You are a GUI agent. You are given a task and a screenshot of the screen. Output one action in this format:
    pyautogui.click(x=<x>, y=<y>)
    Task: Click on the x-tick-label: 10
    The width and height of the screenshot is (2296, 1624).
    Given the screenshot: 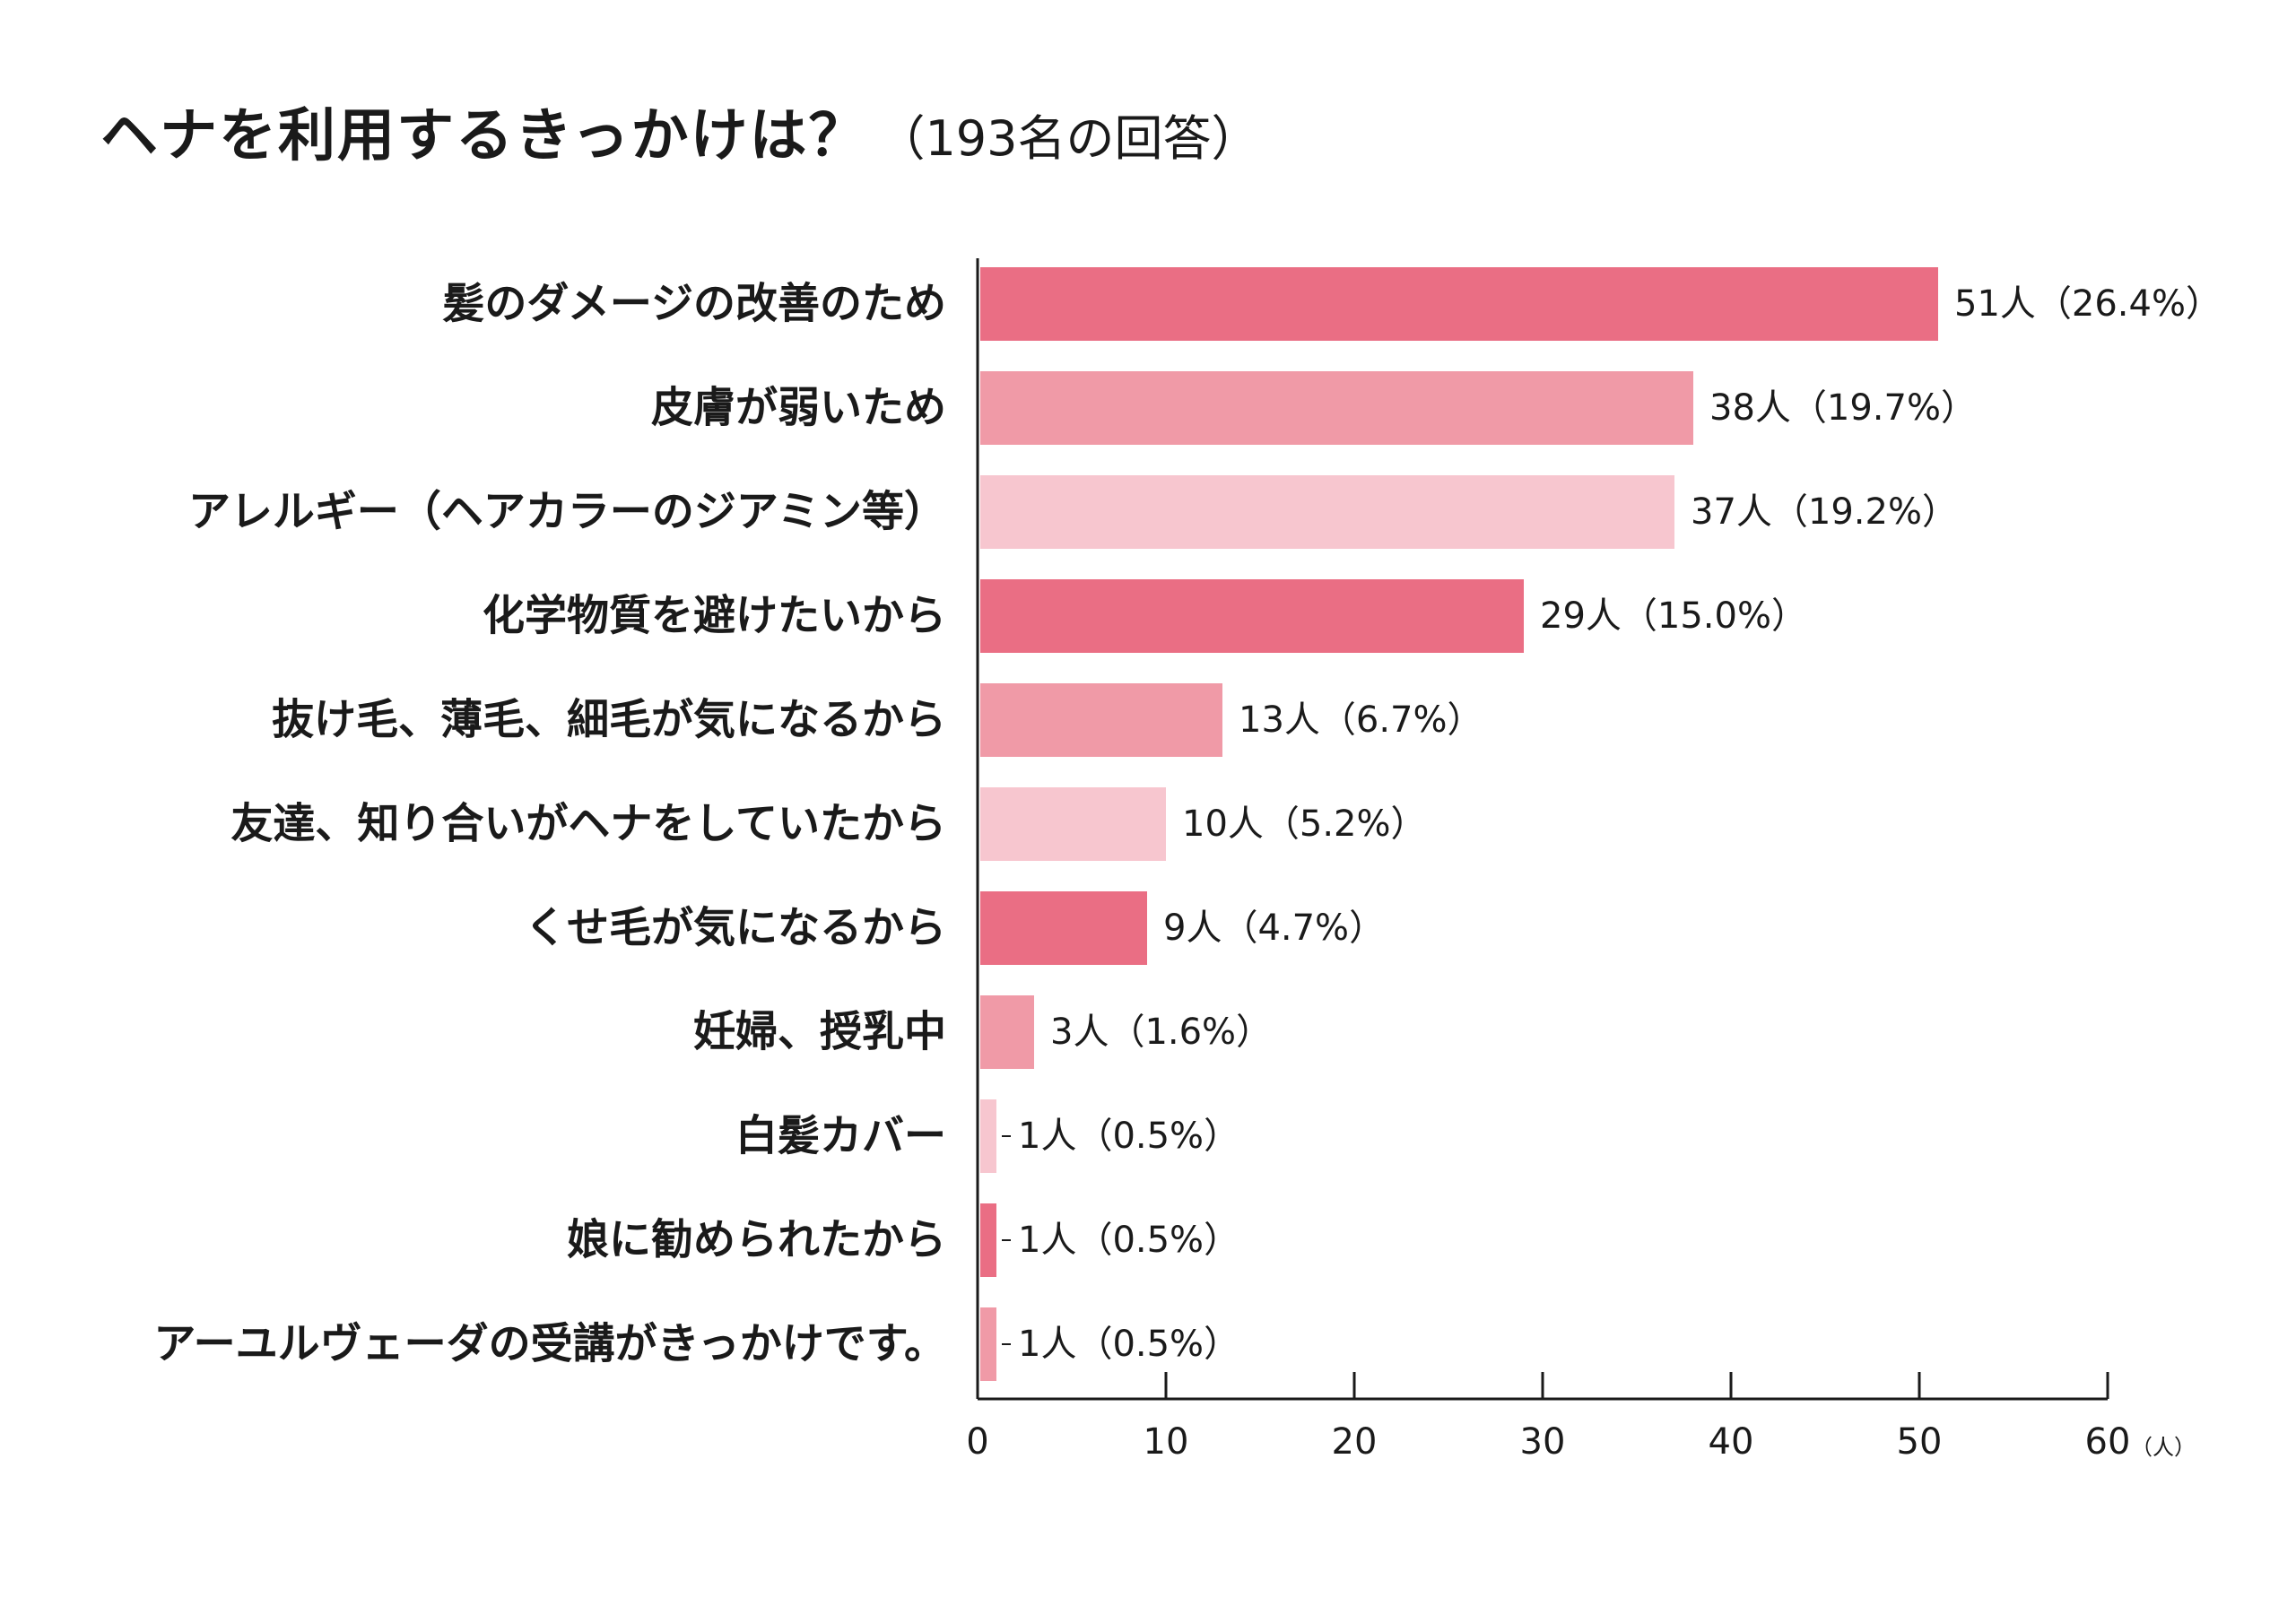 What is the action you would take?
    pyautogui.click(x=1166, y=1442)
    